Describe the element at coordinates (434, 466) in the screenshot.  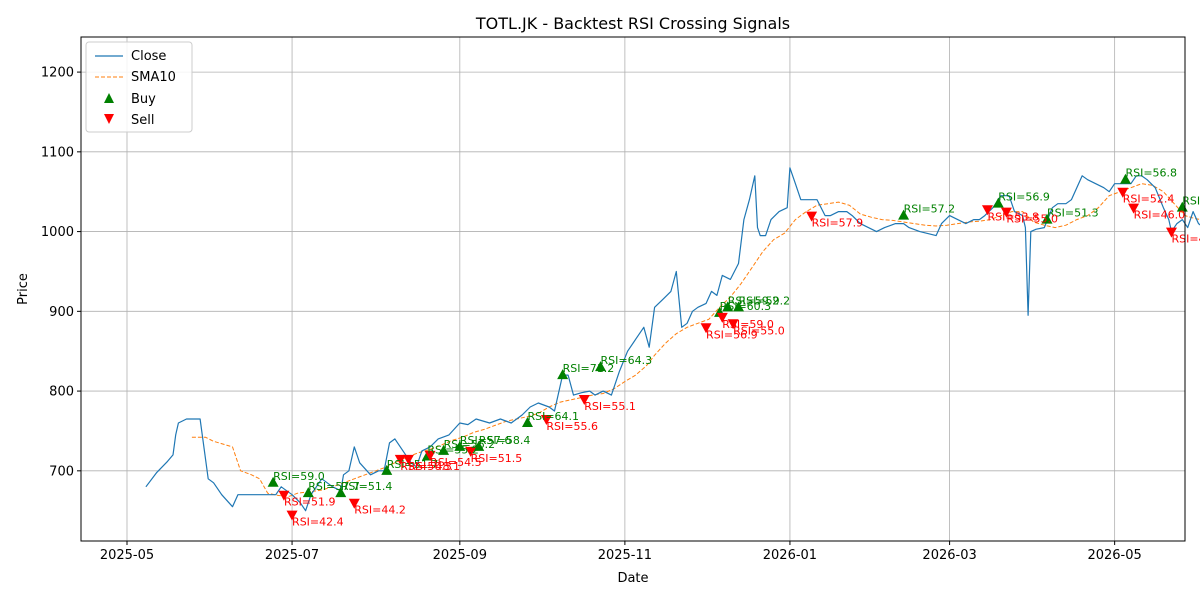
I see `sell-annotation: RSI=48.1` at that location.